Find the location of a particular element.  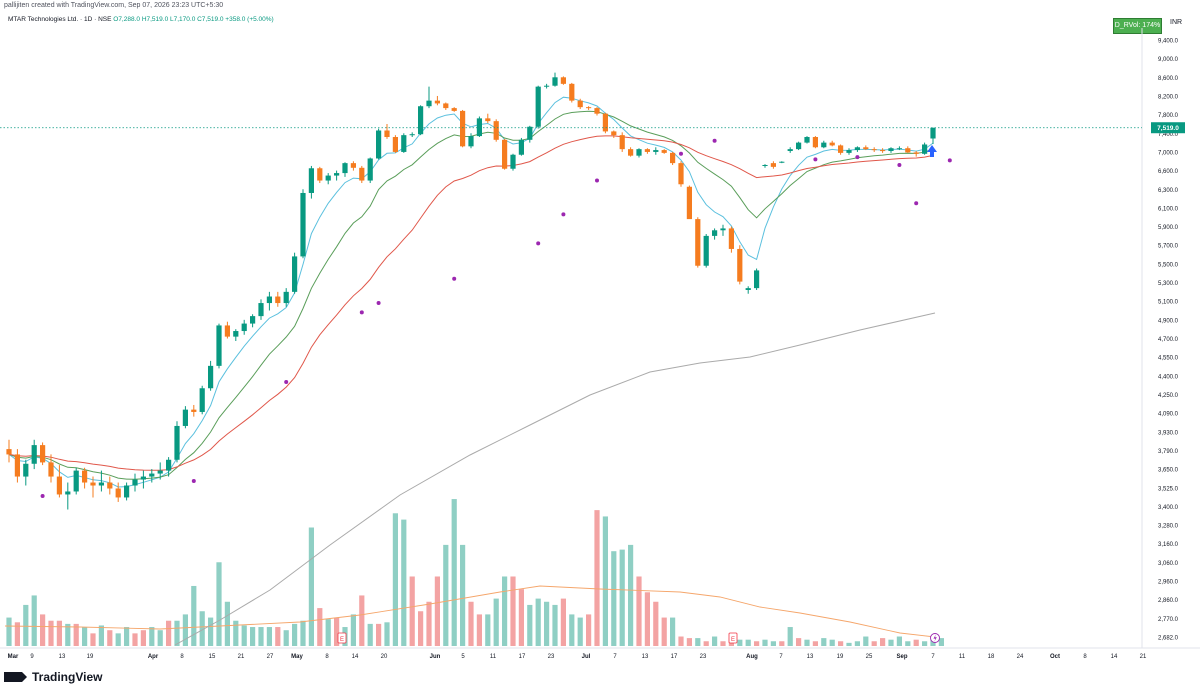

y-tick-label: 3,525.0 is located at coordinates (1168, 489).